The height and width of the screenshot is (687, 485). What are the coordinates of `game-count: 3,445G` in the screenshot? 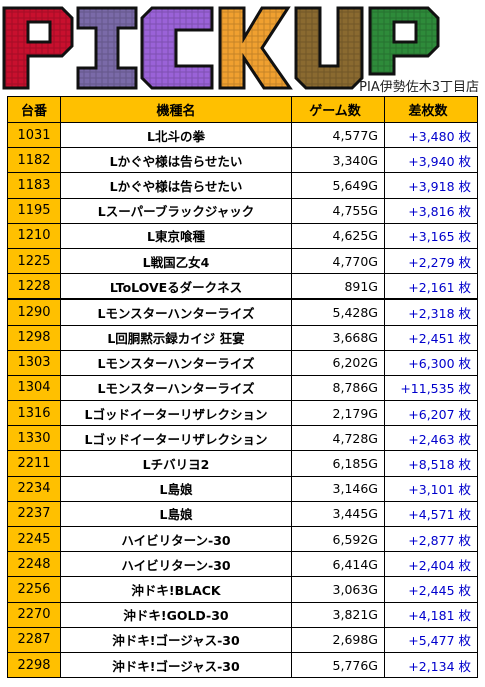 It's located at (338, 514).